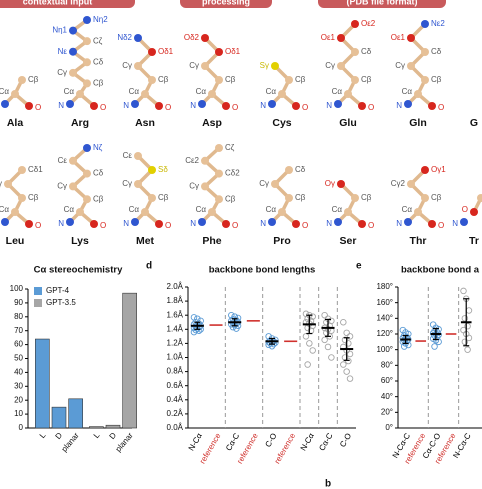 The image size is (482, 489). What do you see at coordinates (67, 4) in the screenshot?
I see `banner` at bounding box center [67, 4].